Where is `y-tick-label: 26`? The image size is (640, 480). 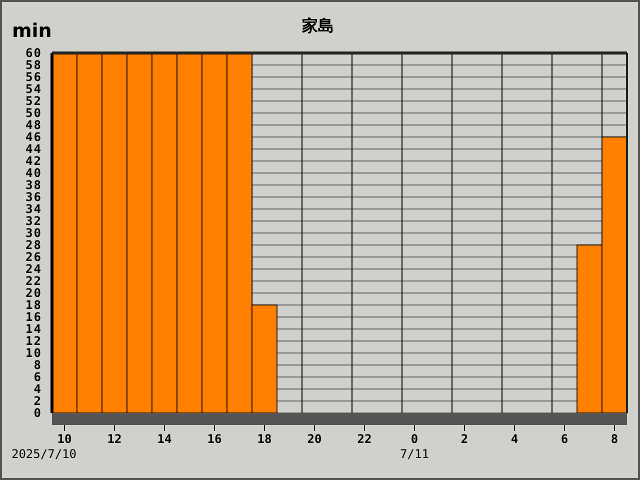
y-tick-label: 26 is located at coordinates (34, 257).